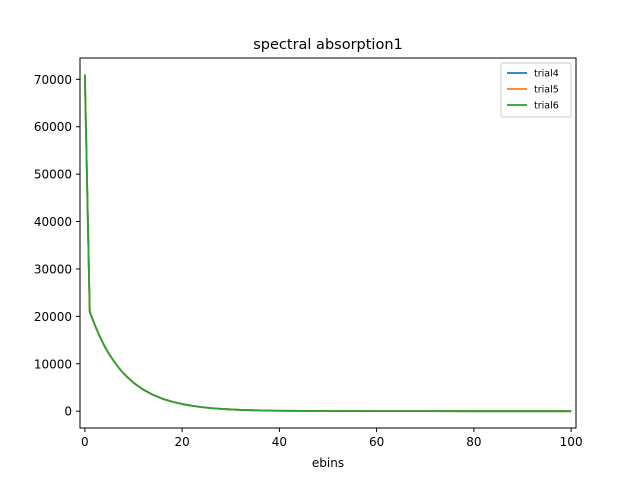 Image resolution: width=640 pixels, height=480 pixels. Describe the element at coordinates (53, 127) in the screenshot. I see `y-tick-label: 60000` at that location.